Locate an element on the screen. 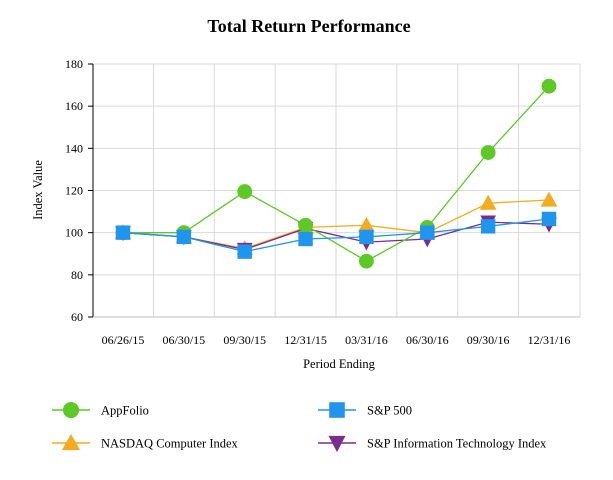 The image size is (613, 480). series-square is located at coordinates (336, 235).